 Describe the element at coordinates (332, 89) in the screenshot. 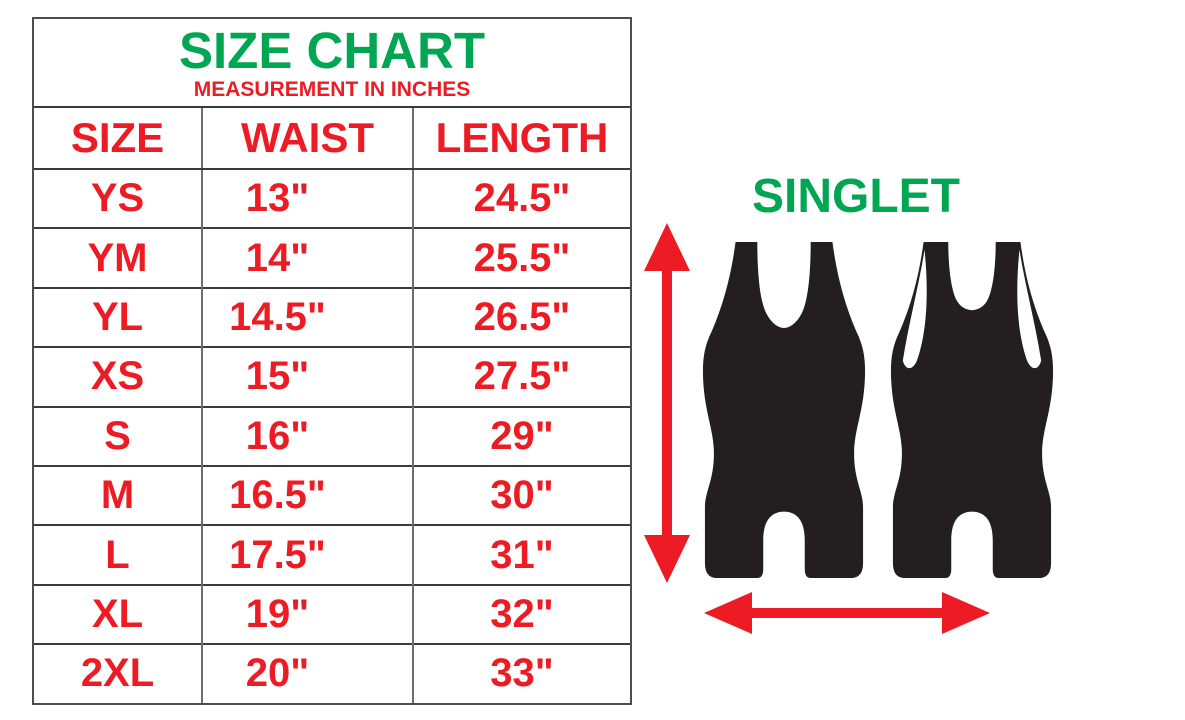

I see `chart-subtitle: MEASUREMENT IN INCHES` at that location.